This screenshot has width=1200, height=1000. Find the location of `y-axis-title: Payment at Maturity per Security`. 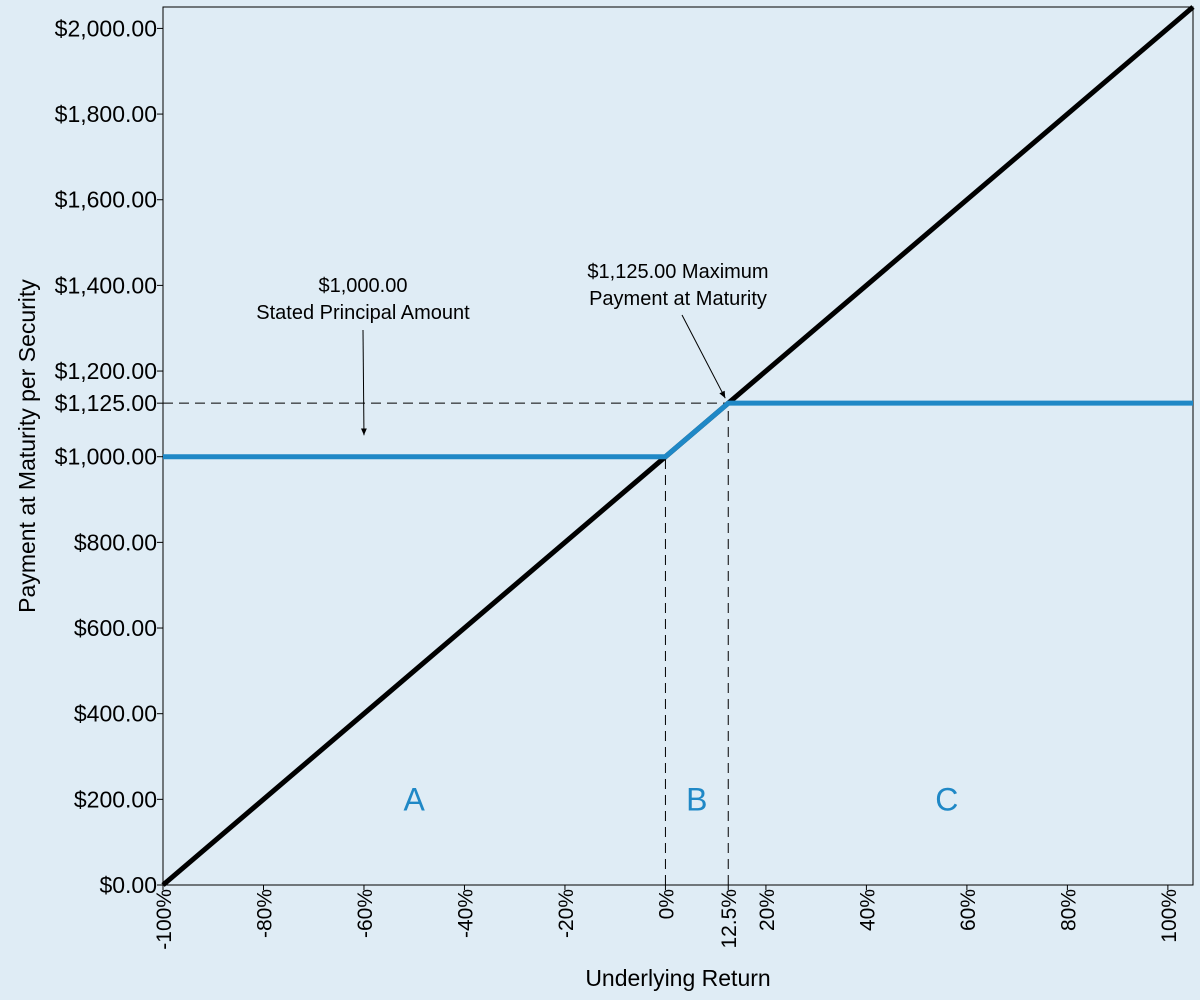

y-axis-title: Payment at Maturity per Security is located at coordinates (27, 446).